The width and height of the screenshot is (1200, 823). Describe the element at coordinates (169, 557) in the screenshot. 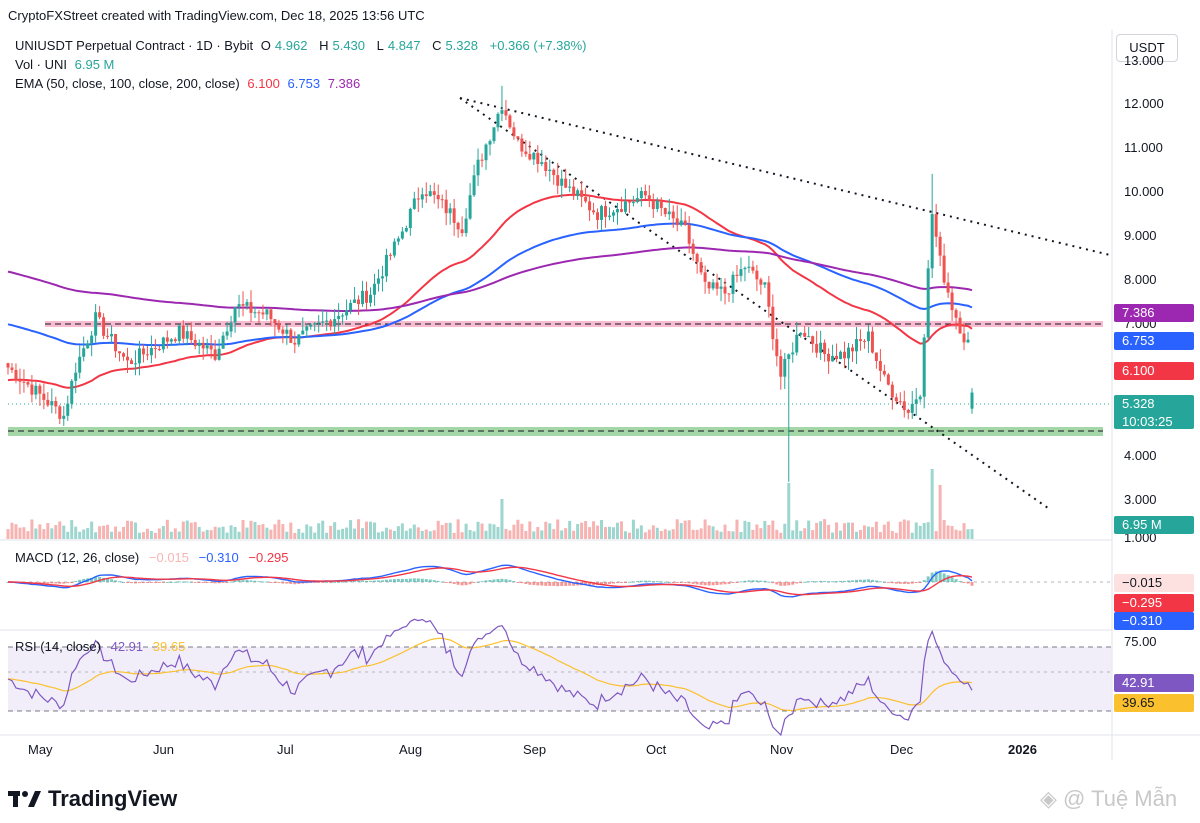

I see `macd-hist-value: −0.015` at that location.